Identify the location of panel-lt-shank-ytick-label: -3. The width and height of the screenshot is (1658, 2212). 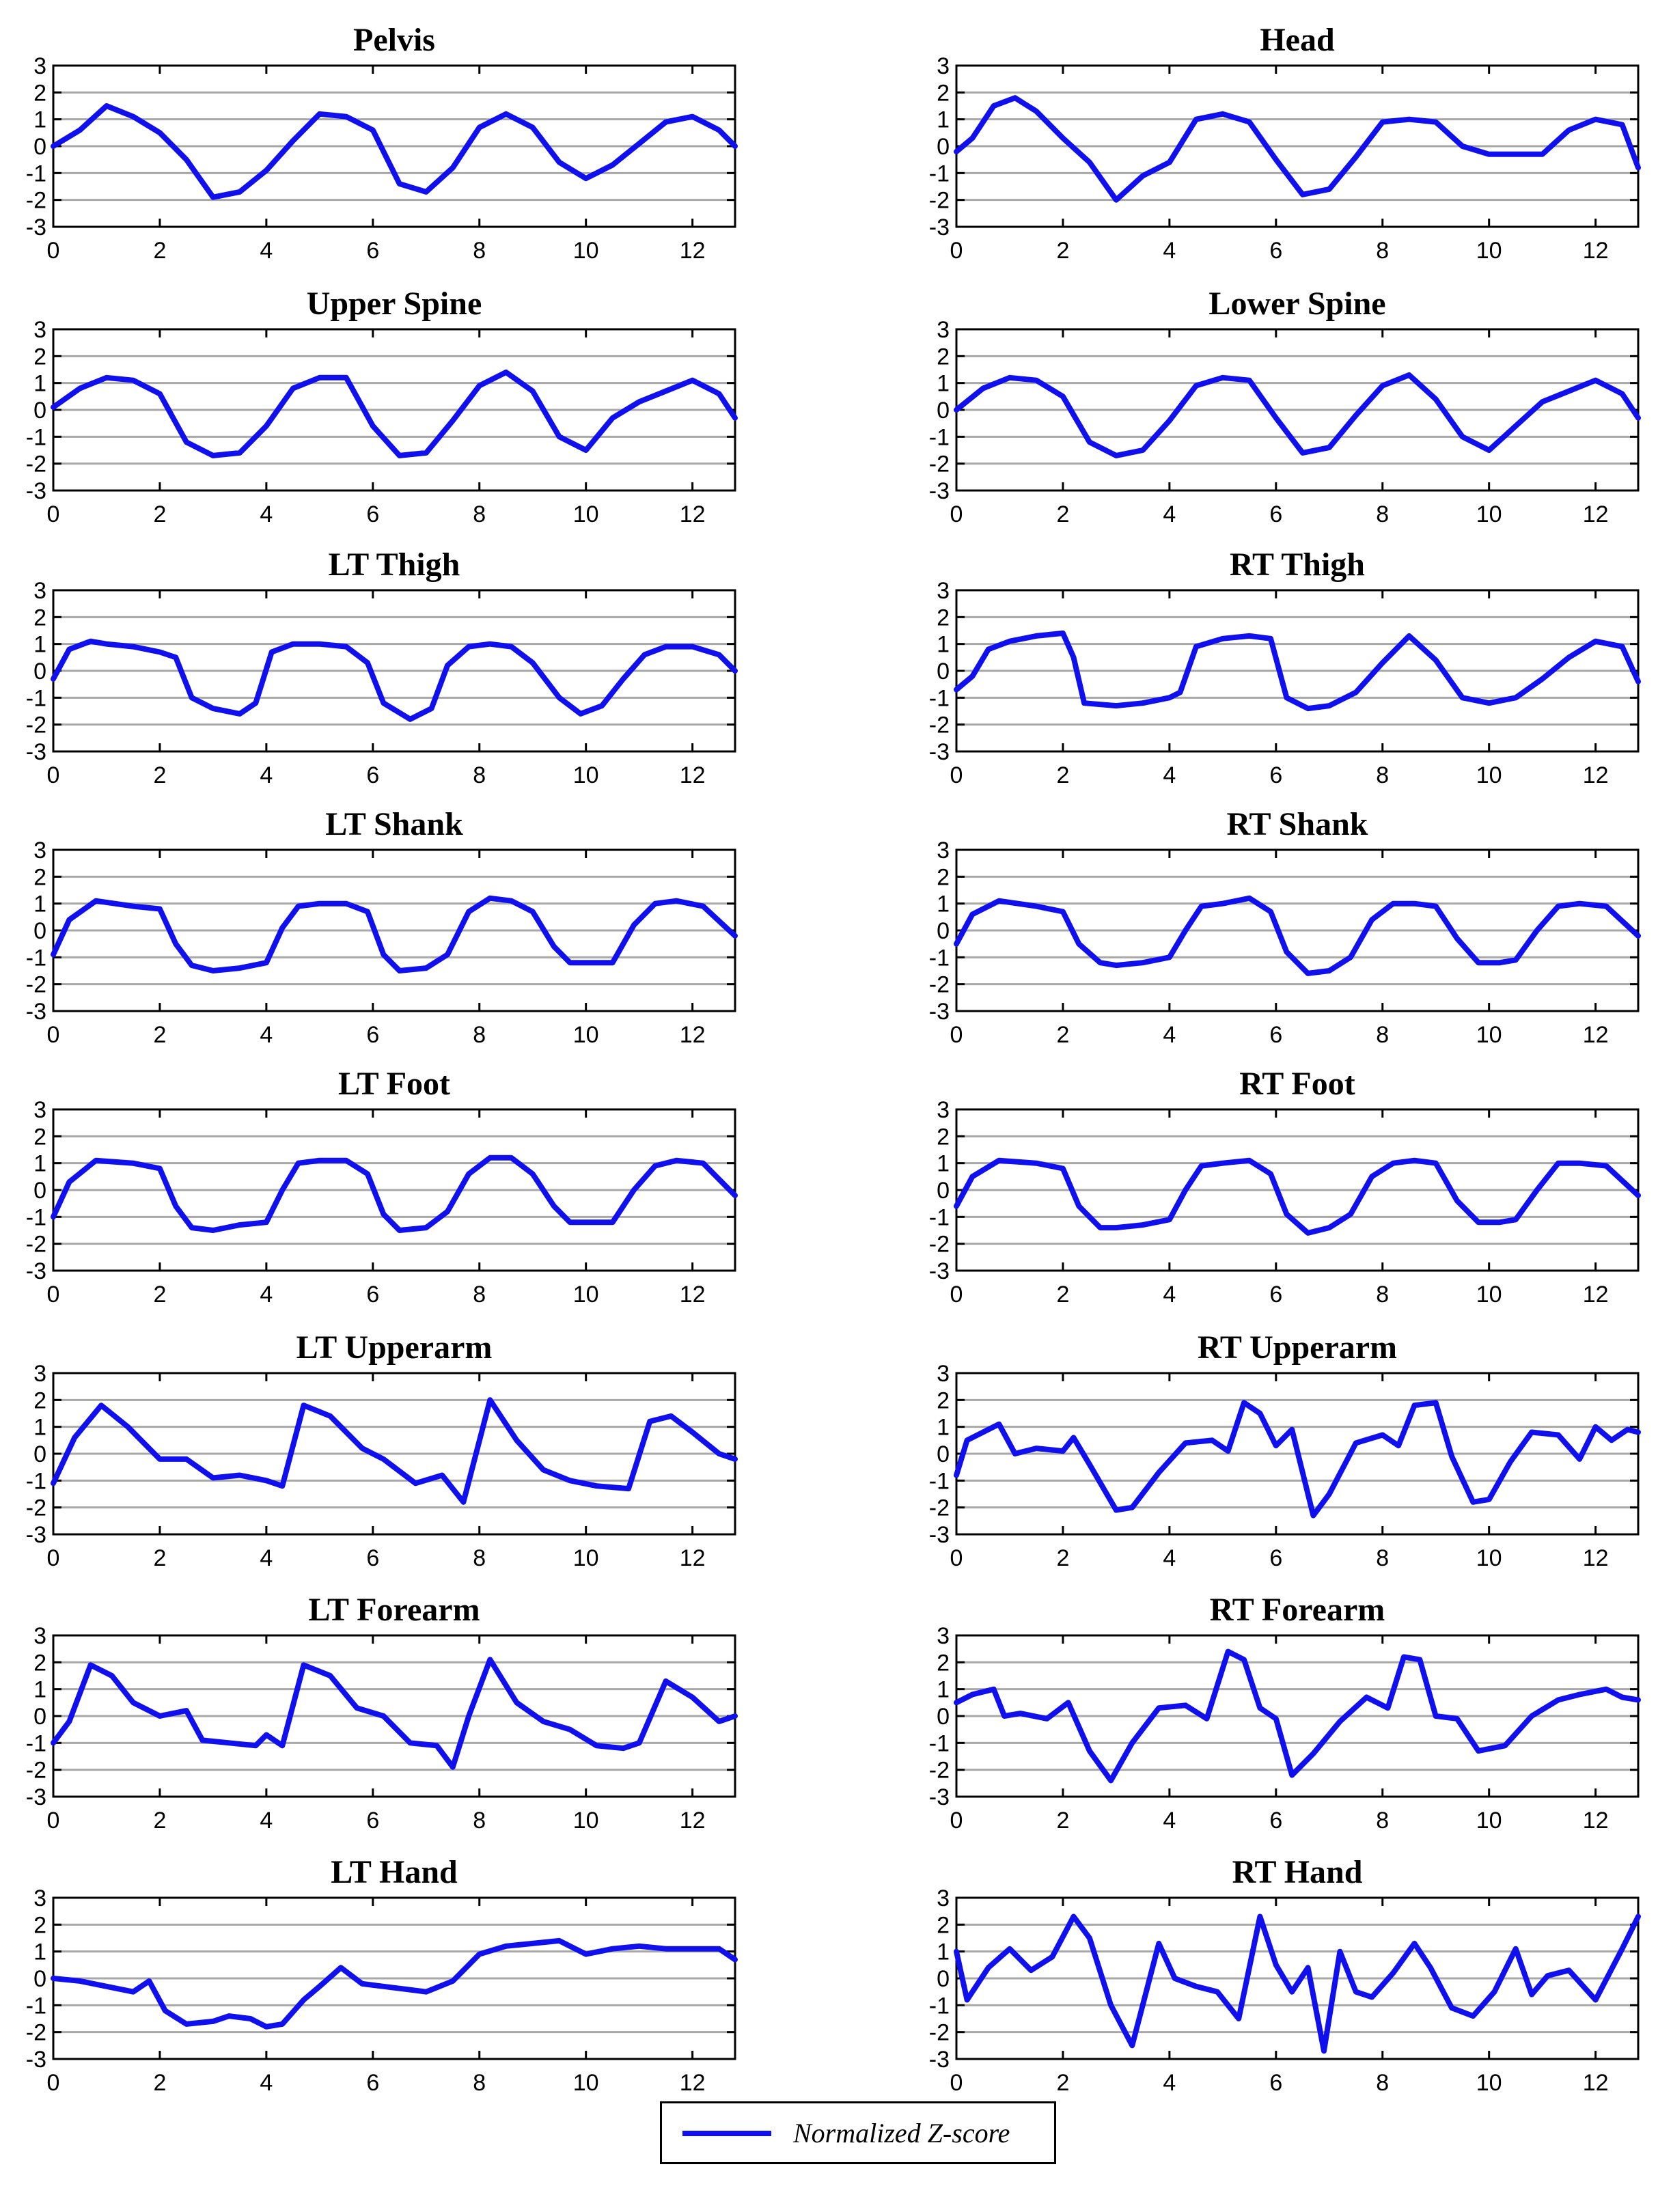
(36, 1012).